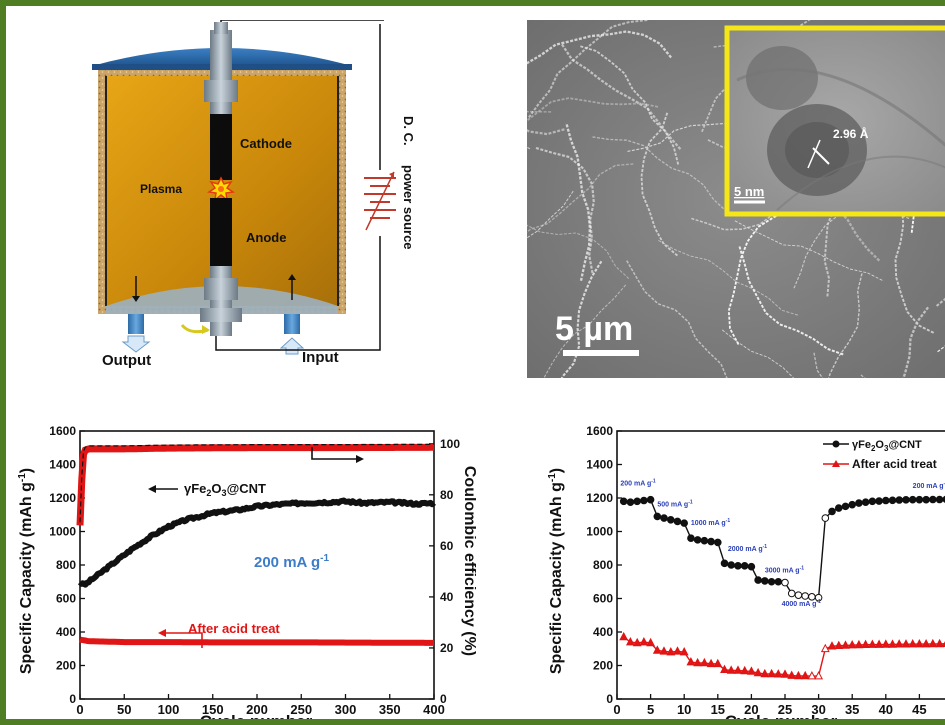 Image resolution: width=945 pixels, height=725 pixels. Describe the element at coordinates (601, 353) in the screenshot. I see `main-scale-bar` at that location.